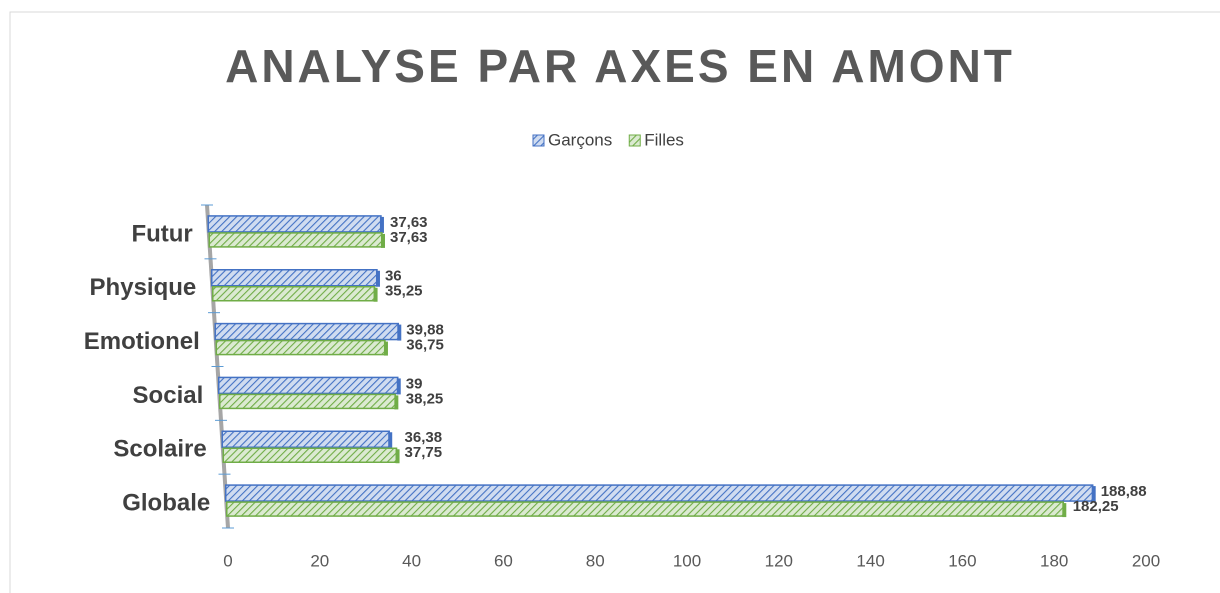 This screenshot has height=593, width=1220. I want to click on category-label: Scolaire, so click(159, 449).